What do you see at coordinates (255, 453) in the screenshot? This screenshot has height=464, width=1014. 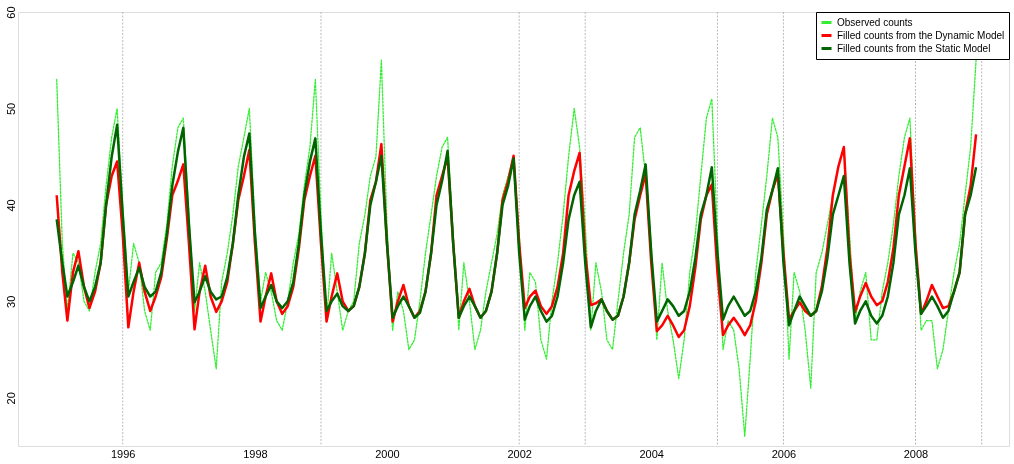 I see `x-tick-label: 1998` at bounding box center [255, 453].